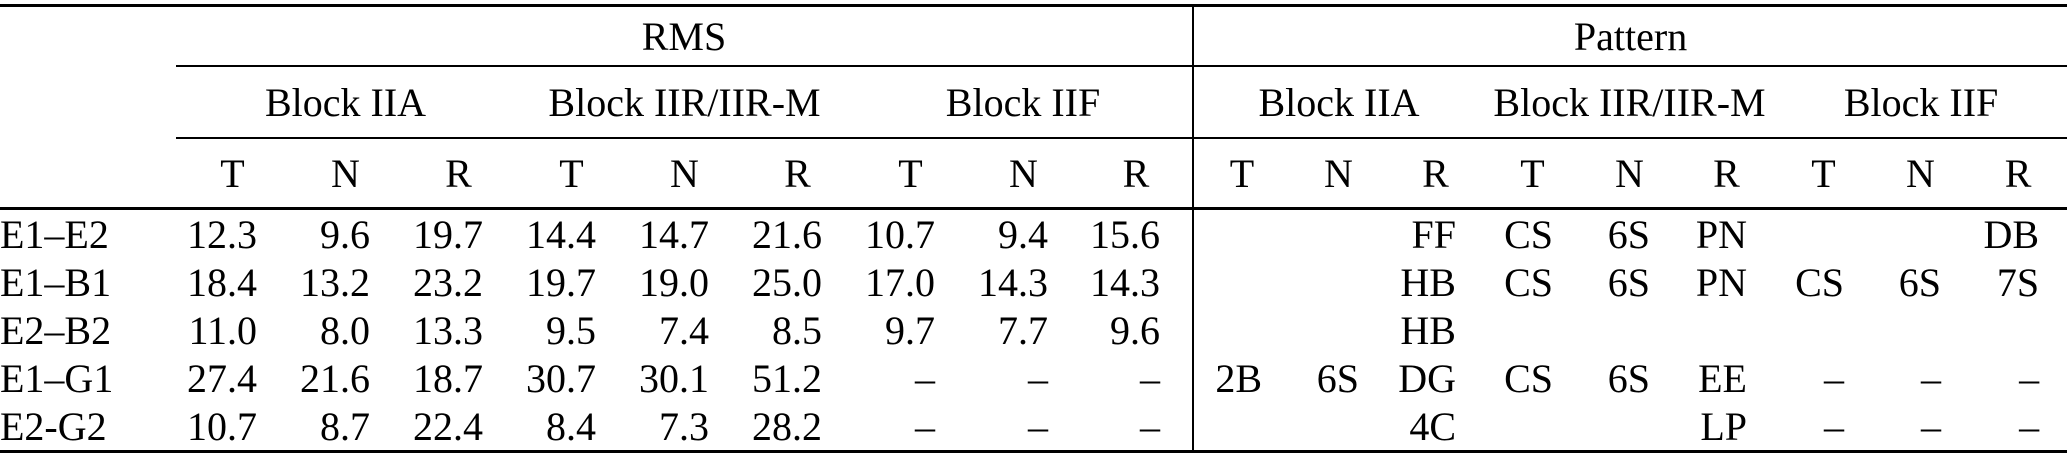 Image resolution: width=2067 pixels, height=465 pixels. I want to click on group-header-row: RMS Pattern, so click(1033, 36).